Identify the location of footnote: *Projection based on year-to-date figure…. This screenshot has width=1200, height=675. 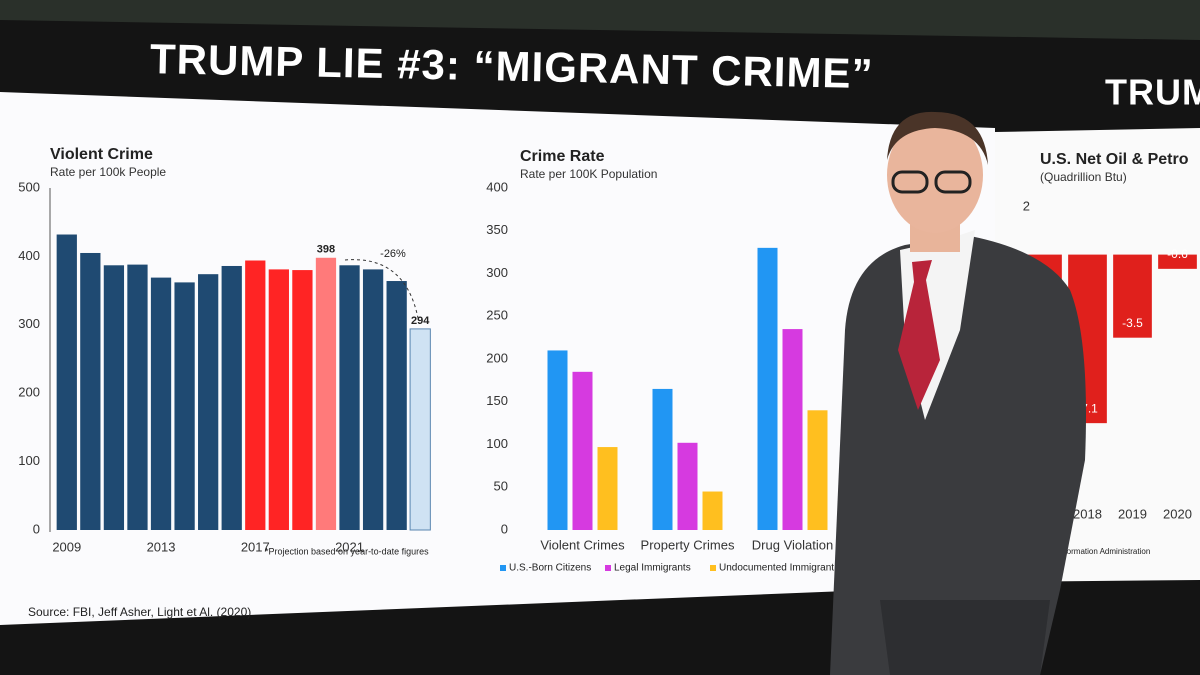
(347, 551).